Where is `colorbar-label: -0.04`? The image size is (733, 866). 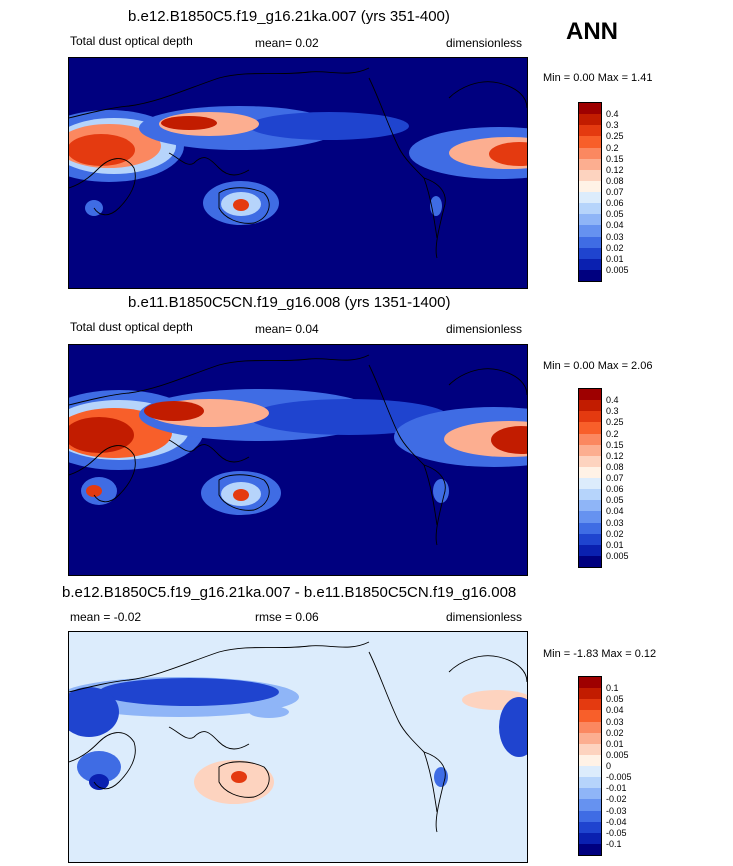 colorbar-label: -0.04 is located at coordinates (616, 821).